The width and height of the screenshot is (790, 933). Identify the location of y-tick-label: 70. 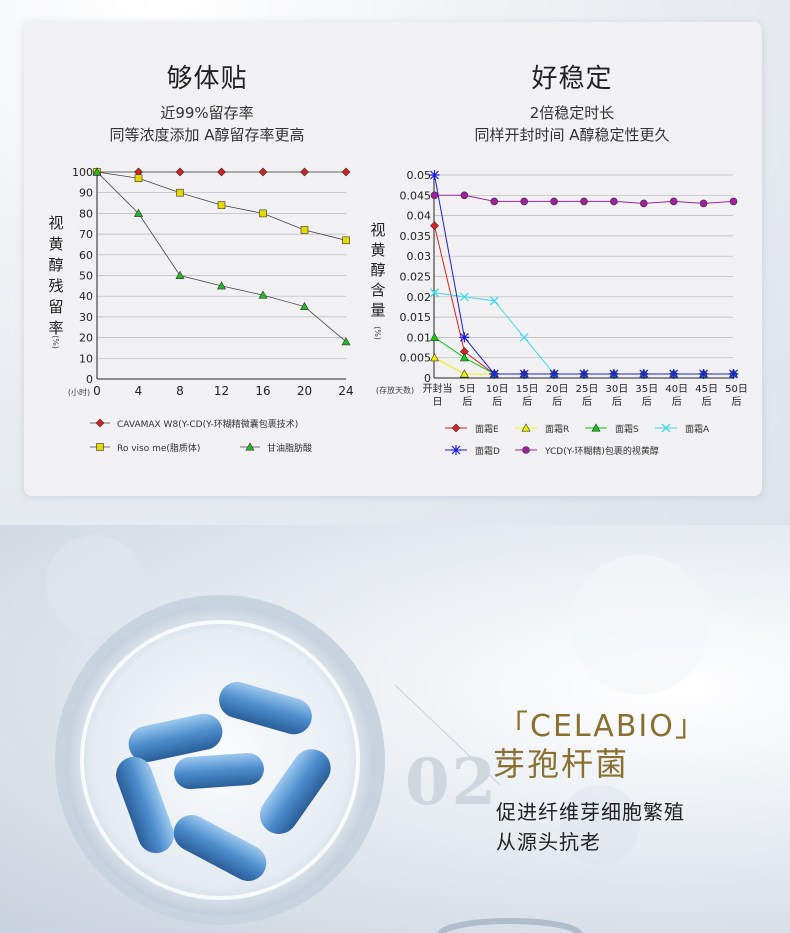
(86, 234).